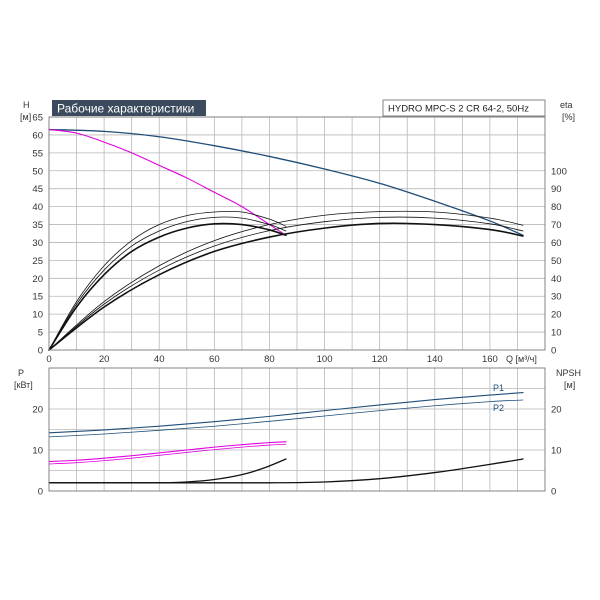 This screenshot has width=600, height=600. I want to click on x-axis-label: Q [м³/ч], so click(521, 359).